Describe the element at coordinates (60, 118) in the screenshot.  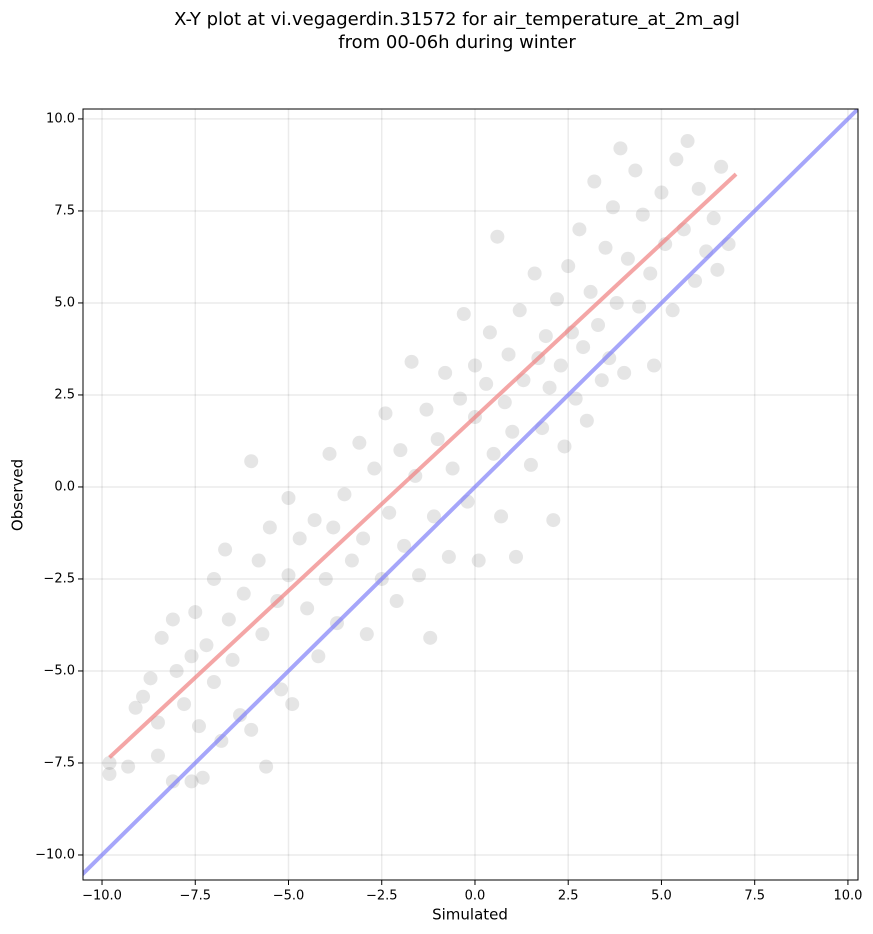
I see `y-tick-label: 10.0` at that location.